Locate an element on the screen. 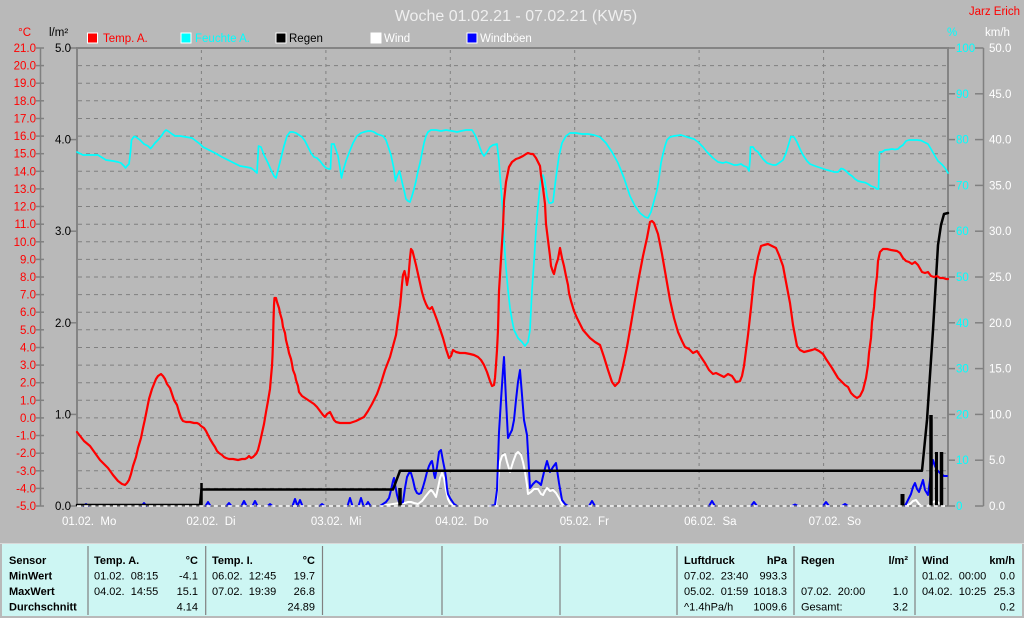  svg-text: ^1.4hPa/h is located at coordinates (708, 607).